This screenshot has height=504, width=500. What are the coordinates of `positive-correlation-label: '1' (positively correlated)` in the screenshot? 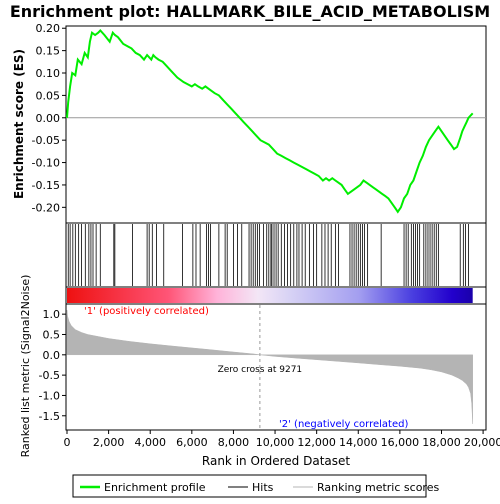 It's located at (146, 311).